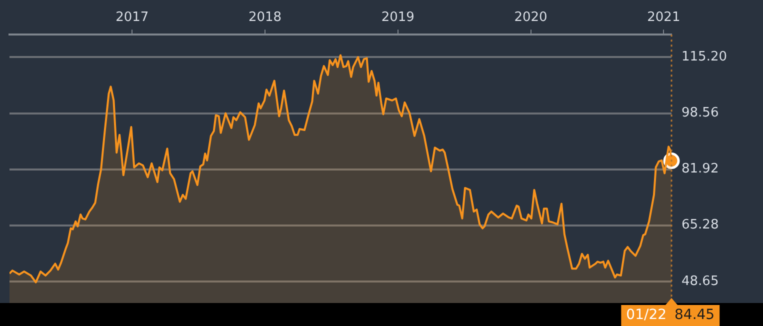 The width and height of the screenshot is (763, 326). I want to click on y-tick-label: 98.56, so click(700, 113).